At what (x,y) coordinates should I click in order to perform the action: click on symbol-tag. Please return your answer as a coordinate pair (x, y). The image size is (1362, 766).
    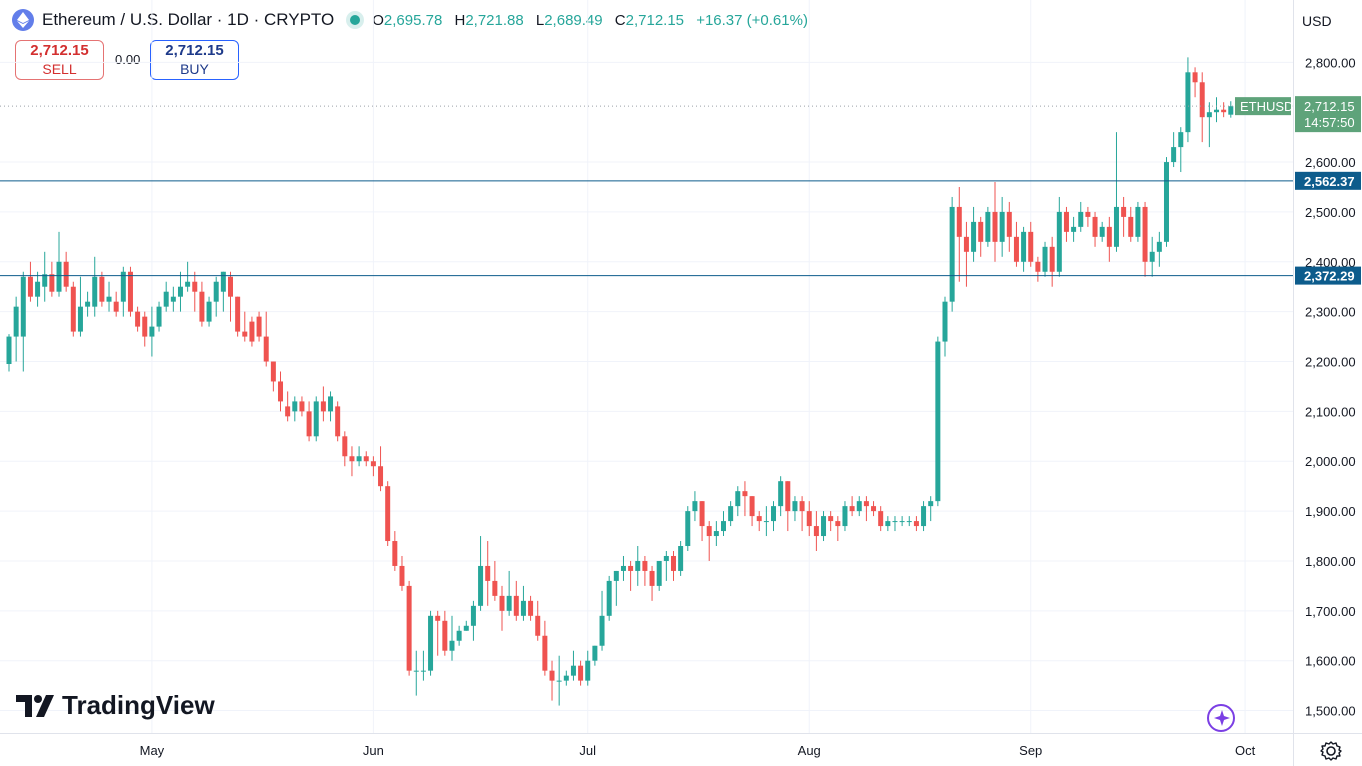
    Looking at the image, I should click on (1263, 106).